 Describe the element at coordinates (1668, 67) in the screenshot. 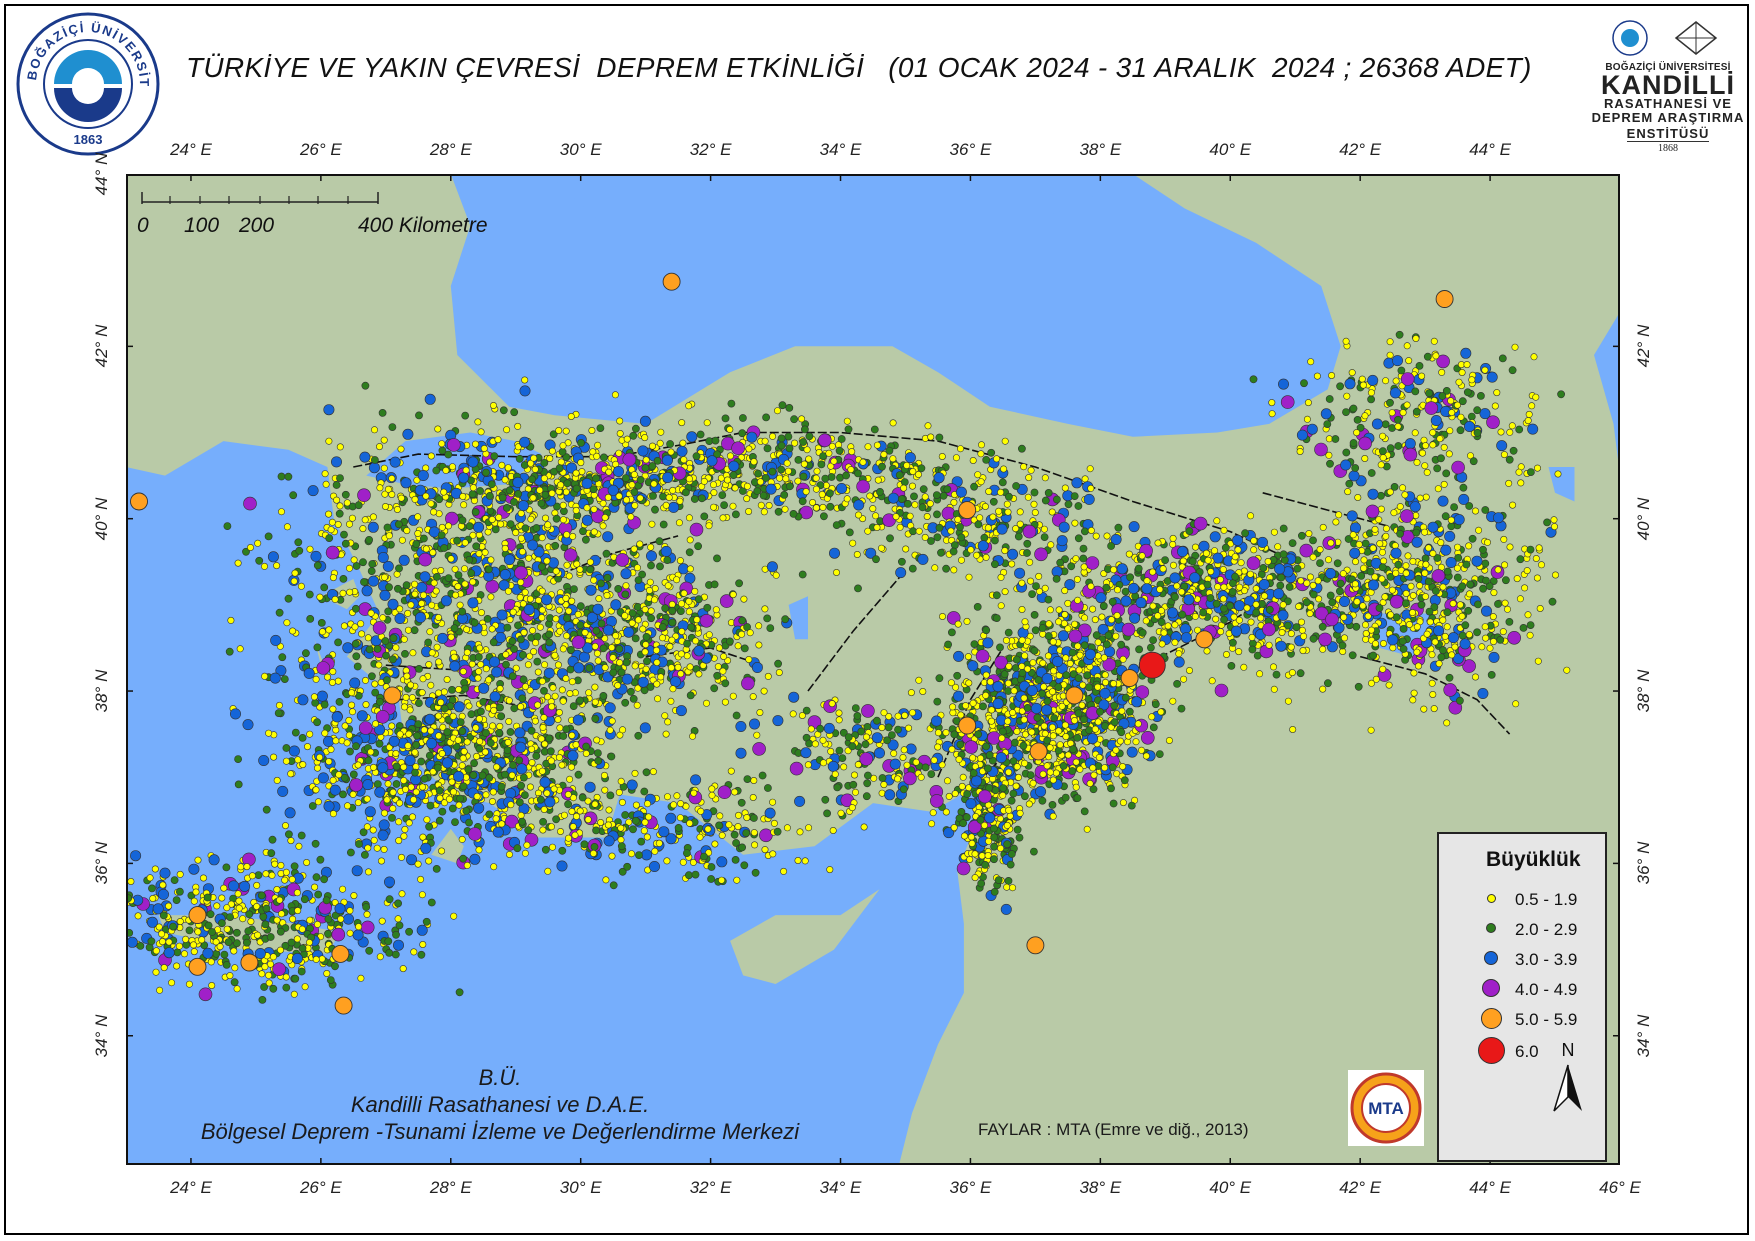

I see `kandilli-university: BOĞAZİÇİ ÜNİVERSİTESİ` at that location.